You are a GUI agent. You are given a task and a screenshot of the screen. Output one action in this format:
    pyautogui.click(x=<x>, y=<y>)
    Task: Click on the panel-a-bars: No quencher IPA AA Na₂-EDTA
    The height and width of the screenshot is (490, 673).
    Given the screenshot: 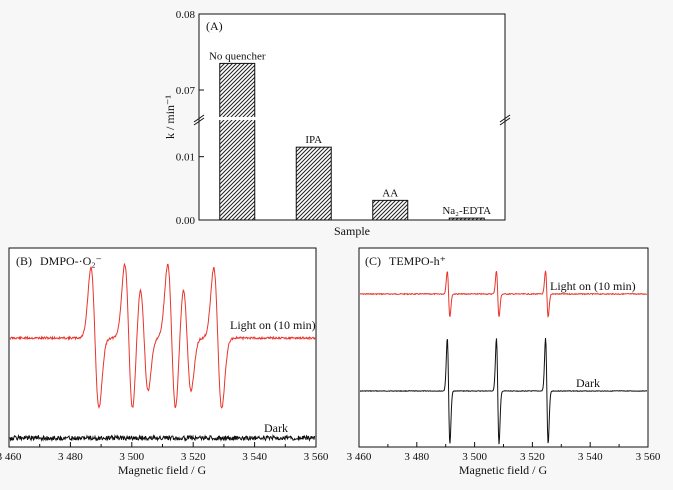 What is the action you would take?
    pyautogui.click(x=350, y=135)
    